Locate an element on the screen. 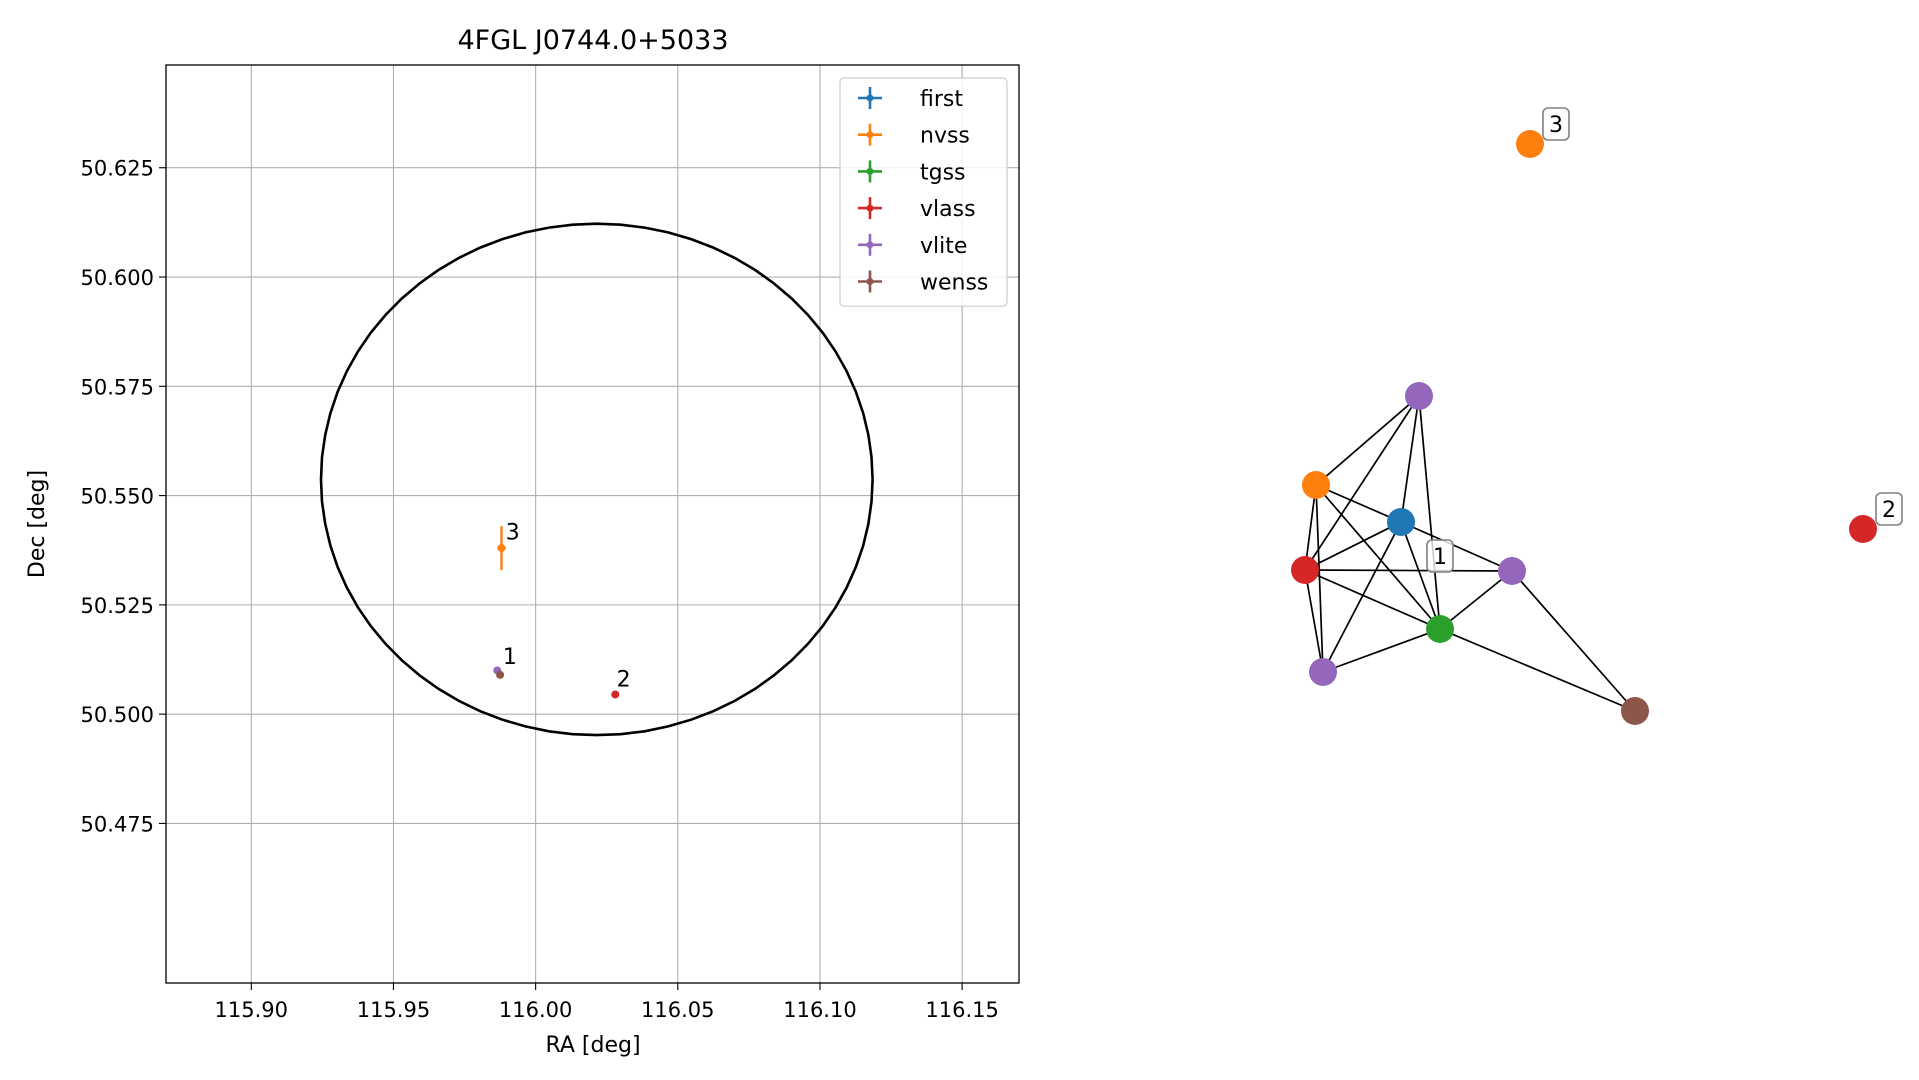 The image size is (1919, 1080). y-tick-label: 50.475 is located at coordinates (117, 824).